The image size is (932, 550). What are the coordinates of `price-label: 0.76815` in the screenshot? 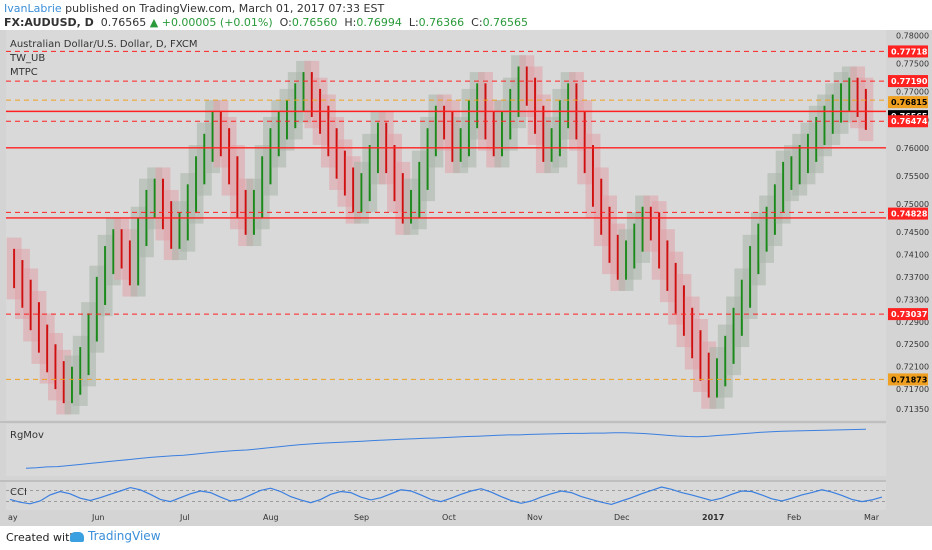 It's located at (909, 102).